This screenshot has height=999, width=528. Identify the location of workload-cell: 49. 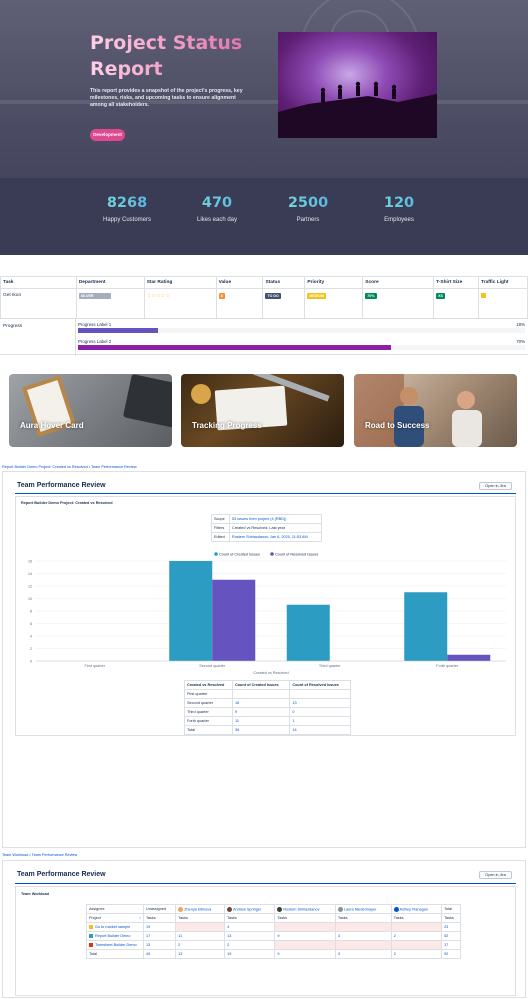
(159, 954).